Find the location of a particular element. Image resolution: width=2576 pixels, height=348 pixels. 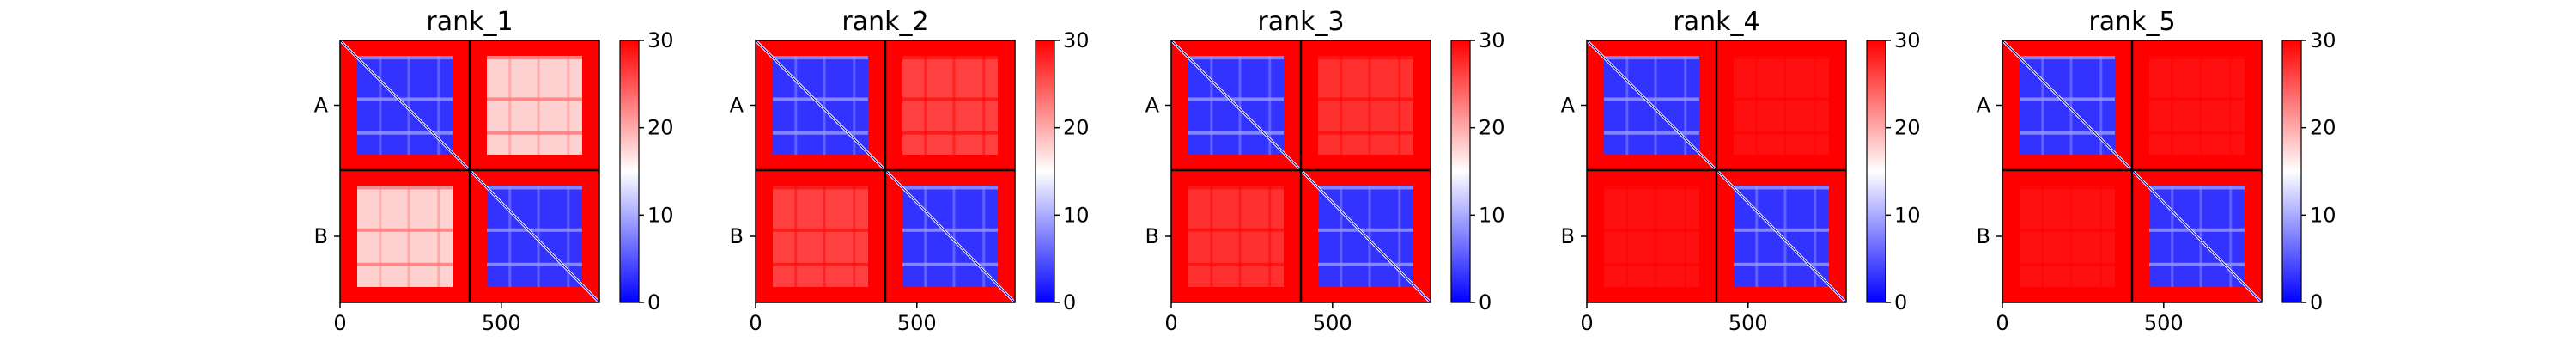

panel-rank-1: rank_1 0 500 A B 0 10 20 30 is located at coordinates (494, 171).